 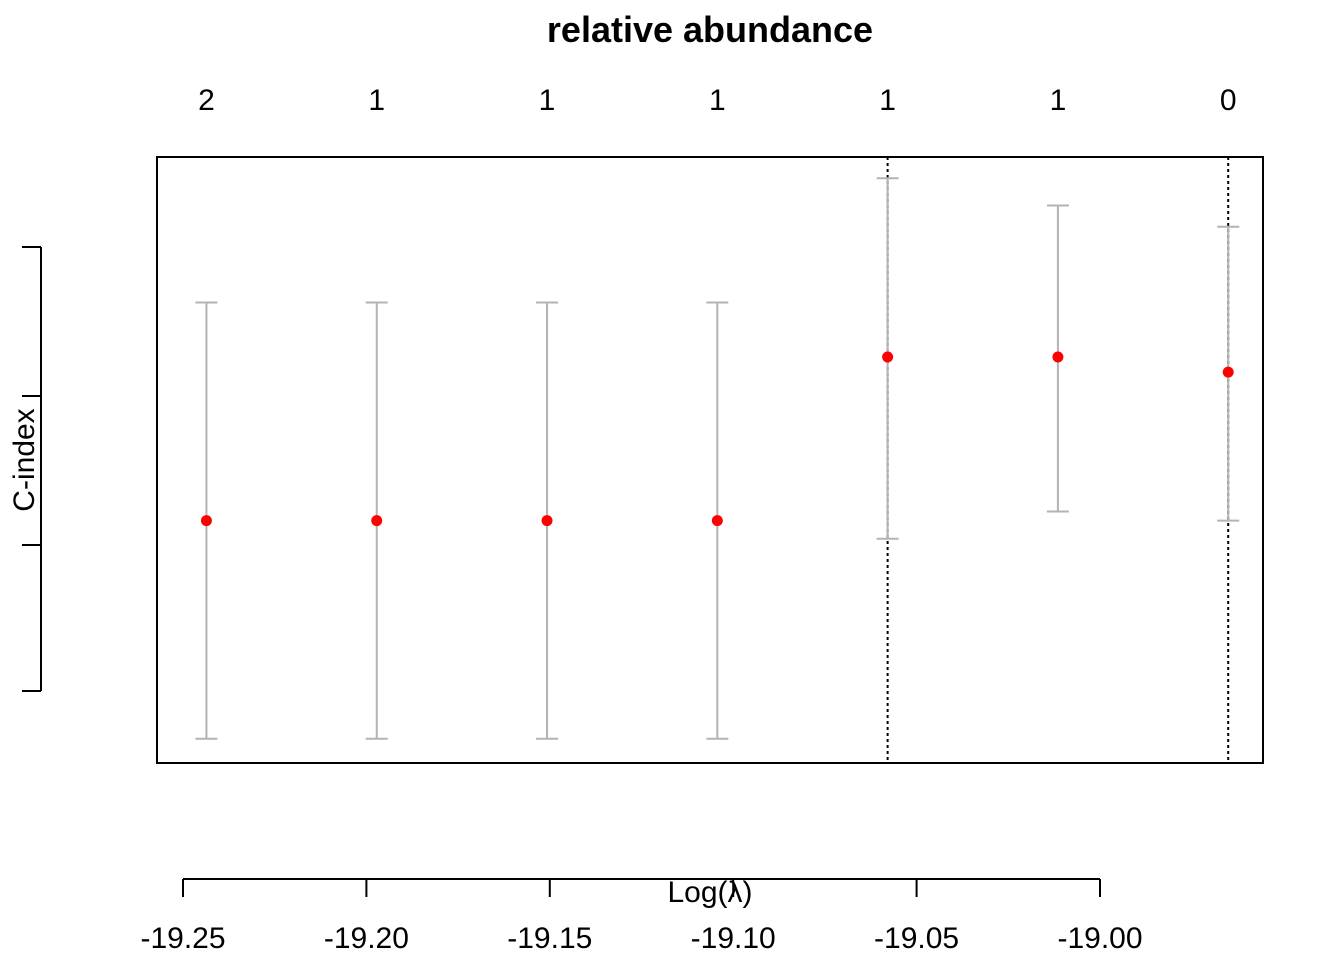 What do you see at coordinates (733, 938) in the screenshot?
I see `x-tick-label: -19.10` at bounding box center [733, 938].